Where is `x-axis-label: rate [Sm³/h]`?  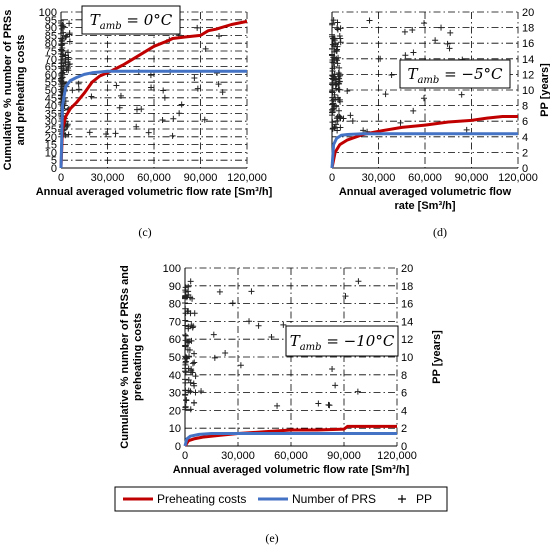 x-axis-label: rate [Sm³/h] is located at coordinates (424, 206).